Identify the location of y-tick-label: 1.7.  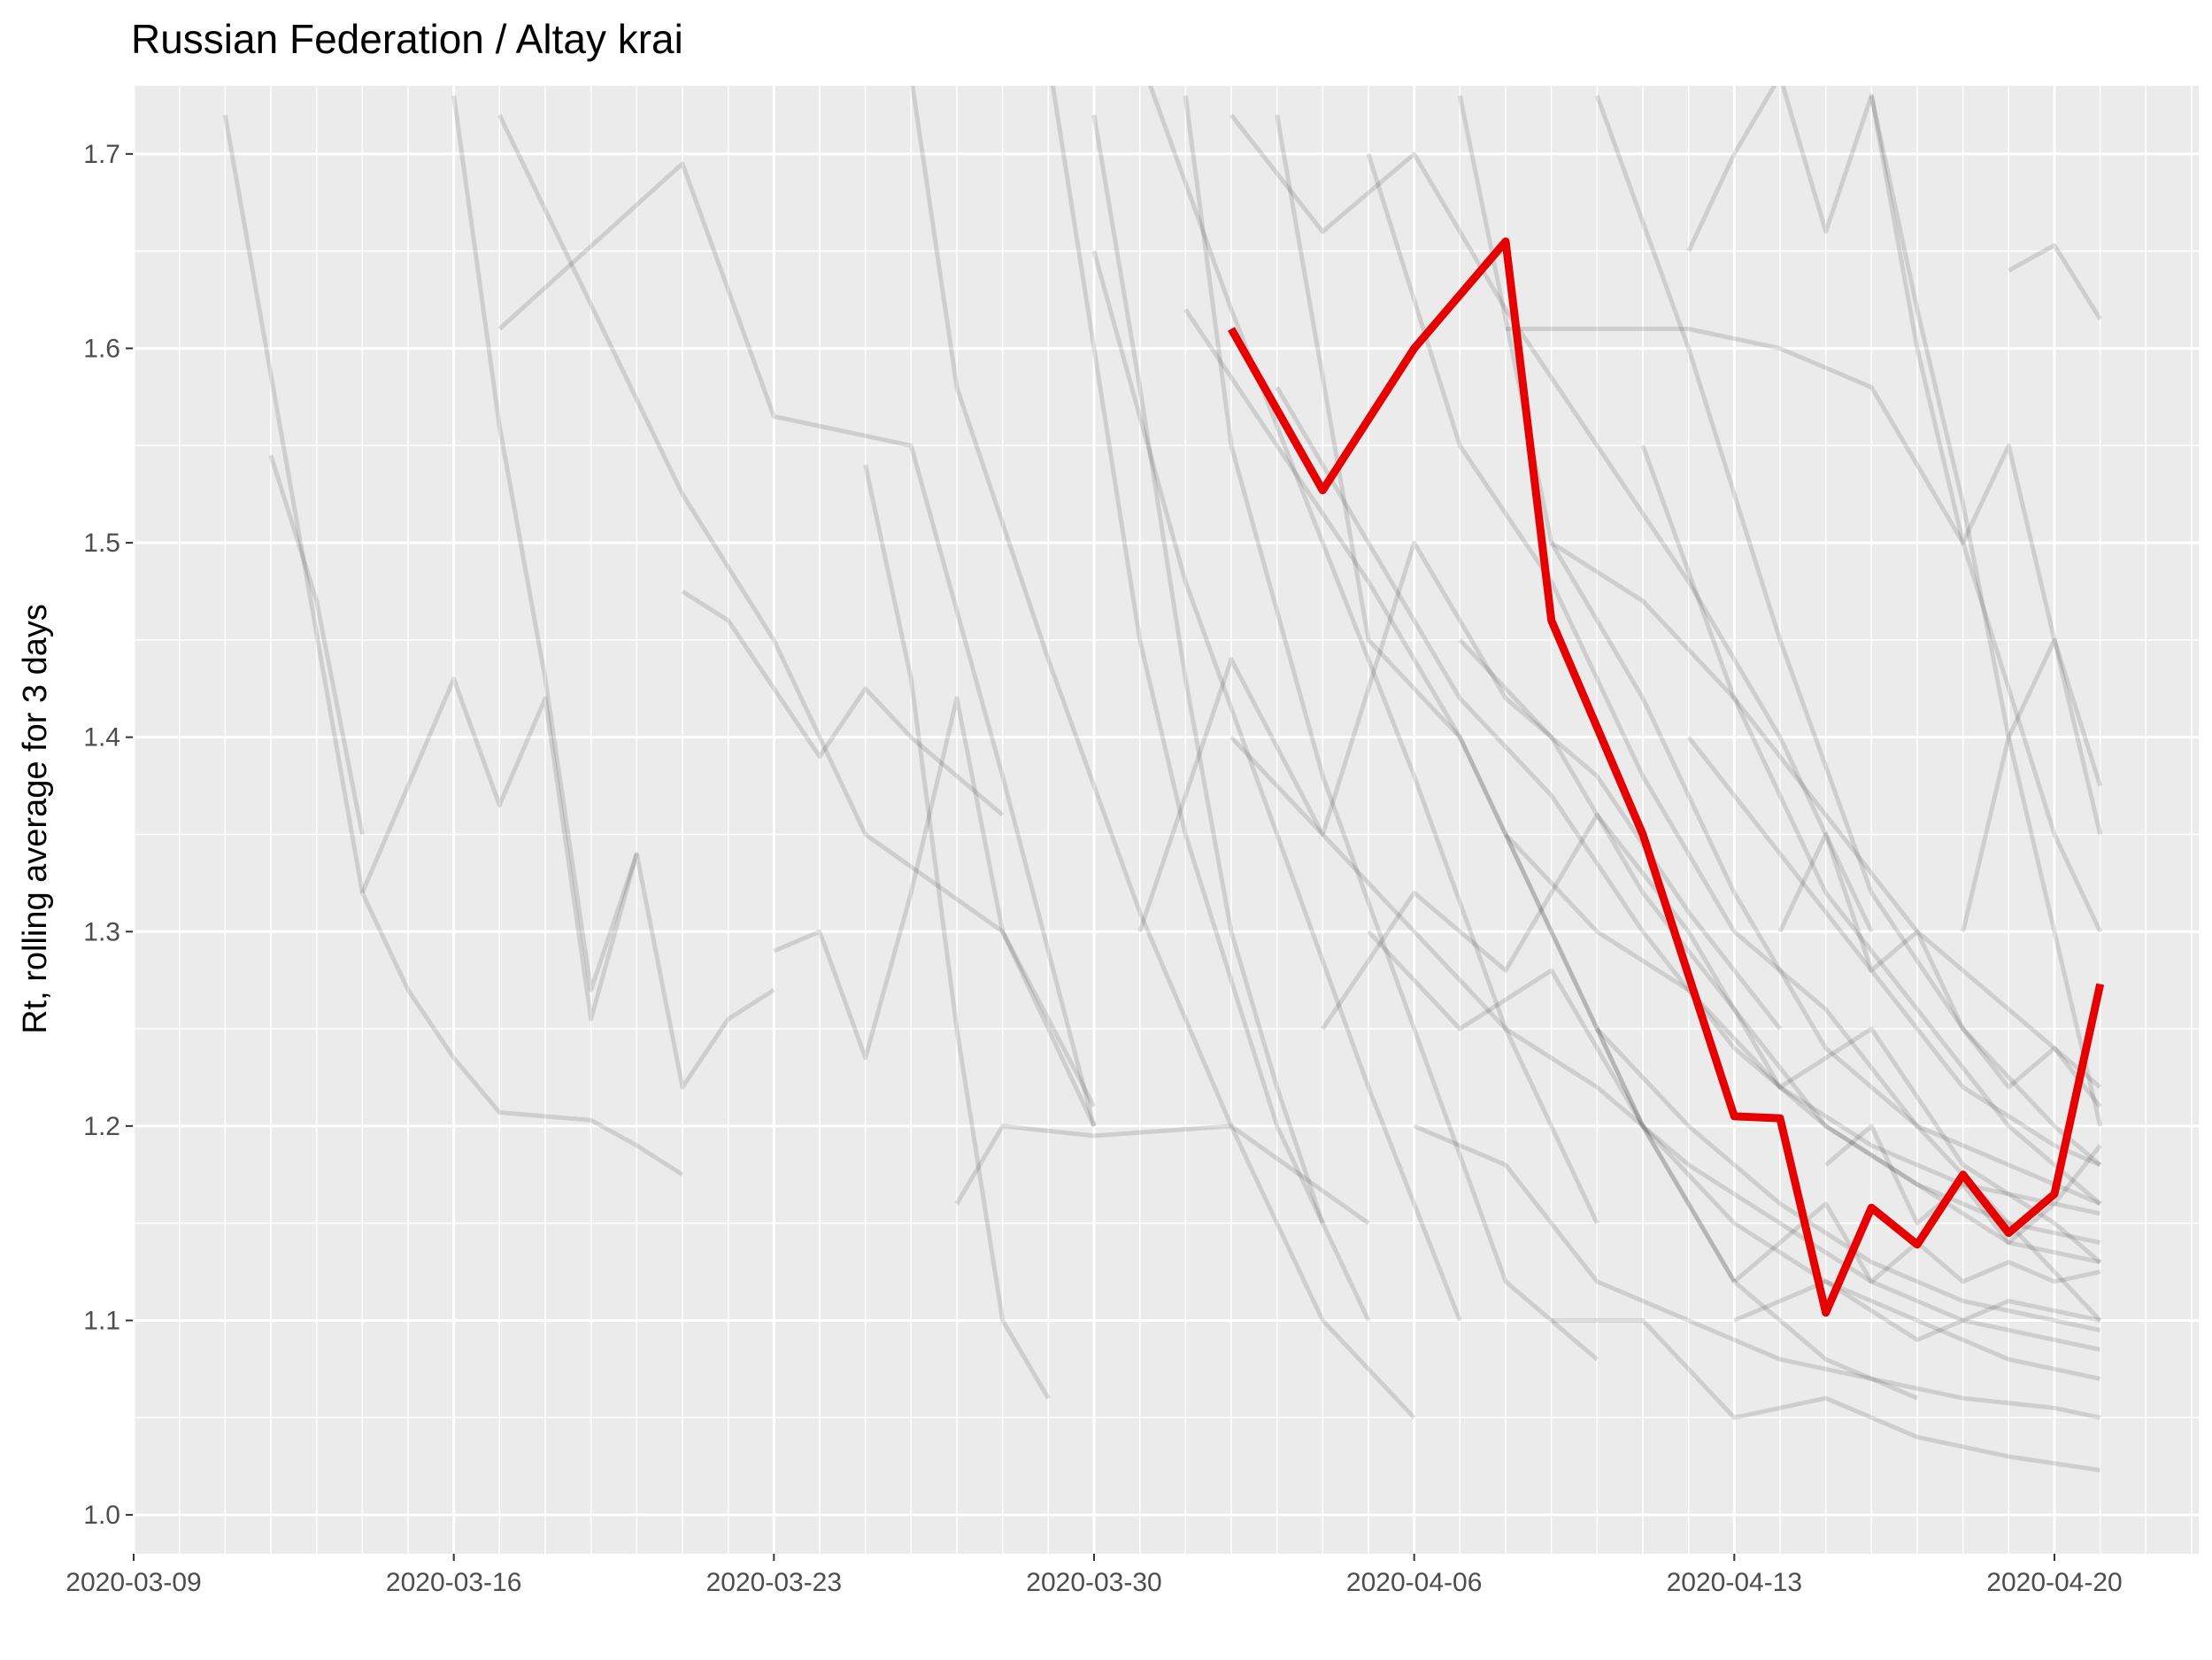
(101, 154).